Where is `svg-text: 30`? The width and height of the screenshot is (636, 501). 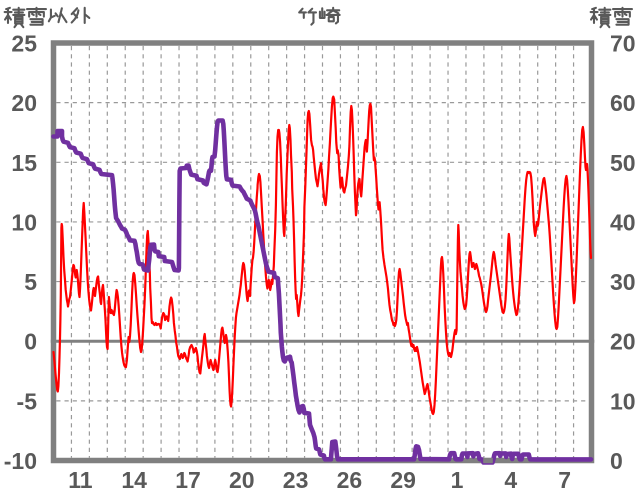
svg-text: 30 is located at coordinates (623, 282).